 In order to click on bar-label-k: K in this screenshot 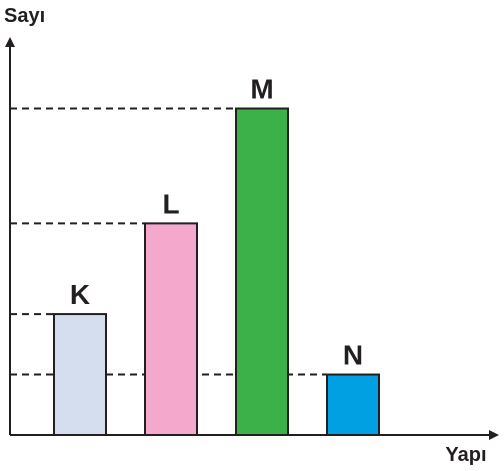, I will do `click(80, 294)`.